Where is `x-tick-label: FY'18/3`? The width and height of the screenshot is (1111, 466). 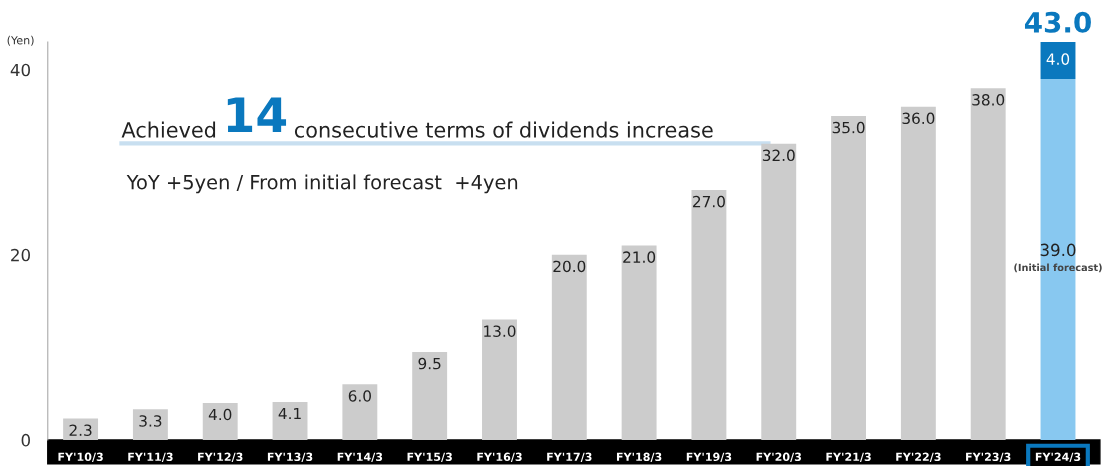
x-tick-label: FY'18/3 is located at coordinates (639, 457).